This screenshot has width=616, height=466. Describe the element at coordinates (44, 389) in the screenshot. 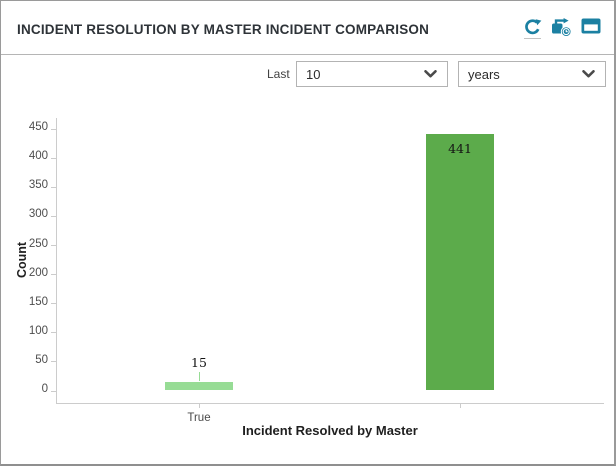

I see `y-tick-label: 0` at that location.